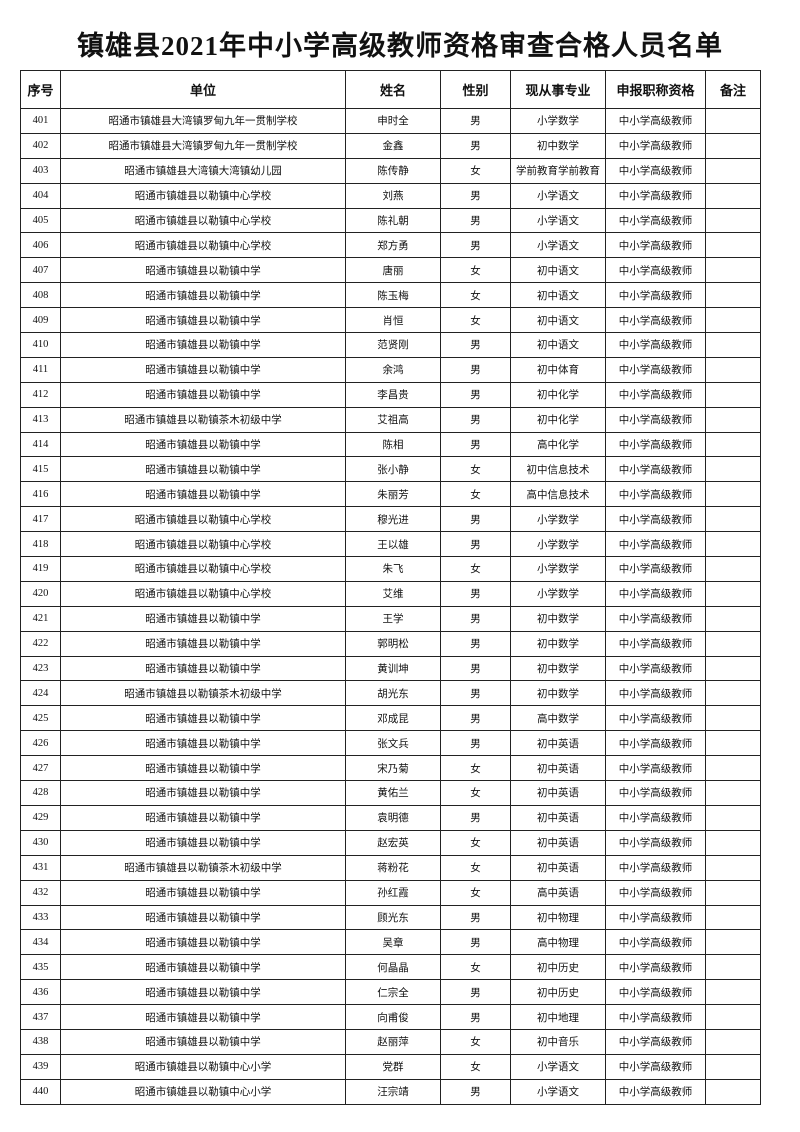 Image resolution: width=800 pixels, height=1132 pixels. Describe the element at coordinates (393, 145) in the screenshot. I see `table-cell: 金鑫` at that location.